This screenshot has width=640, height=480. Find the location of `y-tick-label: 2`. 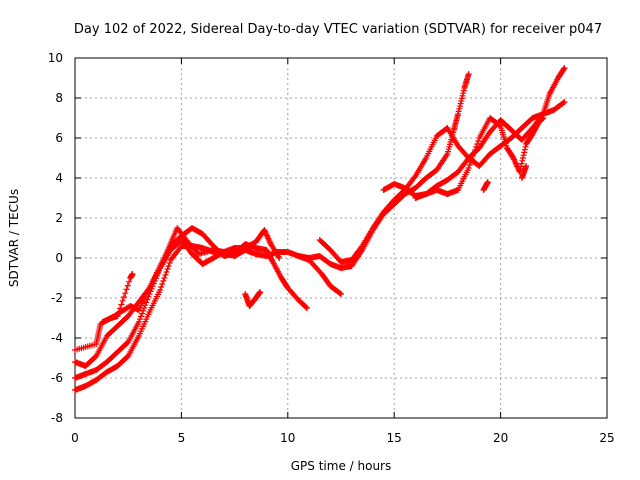

y-tick-label: 2 is located at coordinates (59, 218).